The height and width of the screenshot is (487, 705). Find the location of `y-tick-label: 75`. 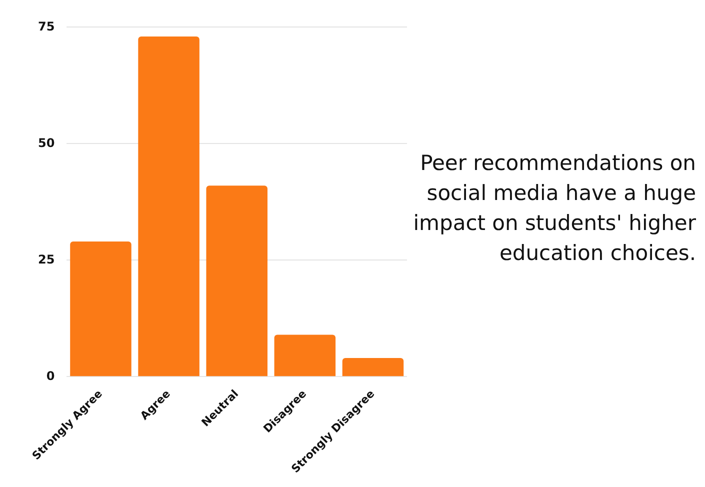

y-tick-label: 75 is located at coordinates (46, 26).